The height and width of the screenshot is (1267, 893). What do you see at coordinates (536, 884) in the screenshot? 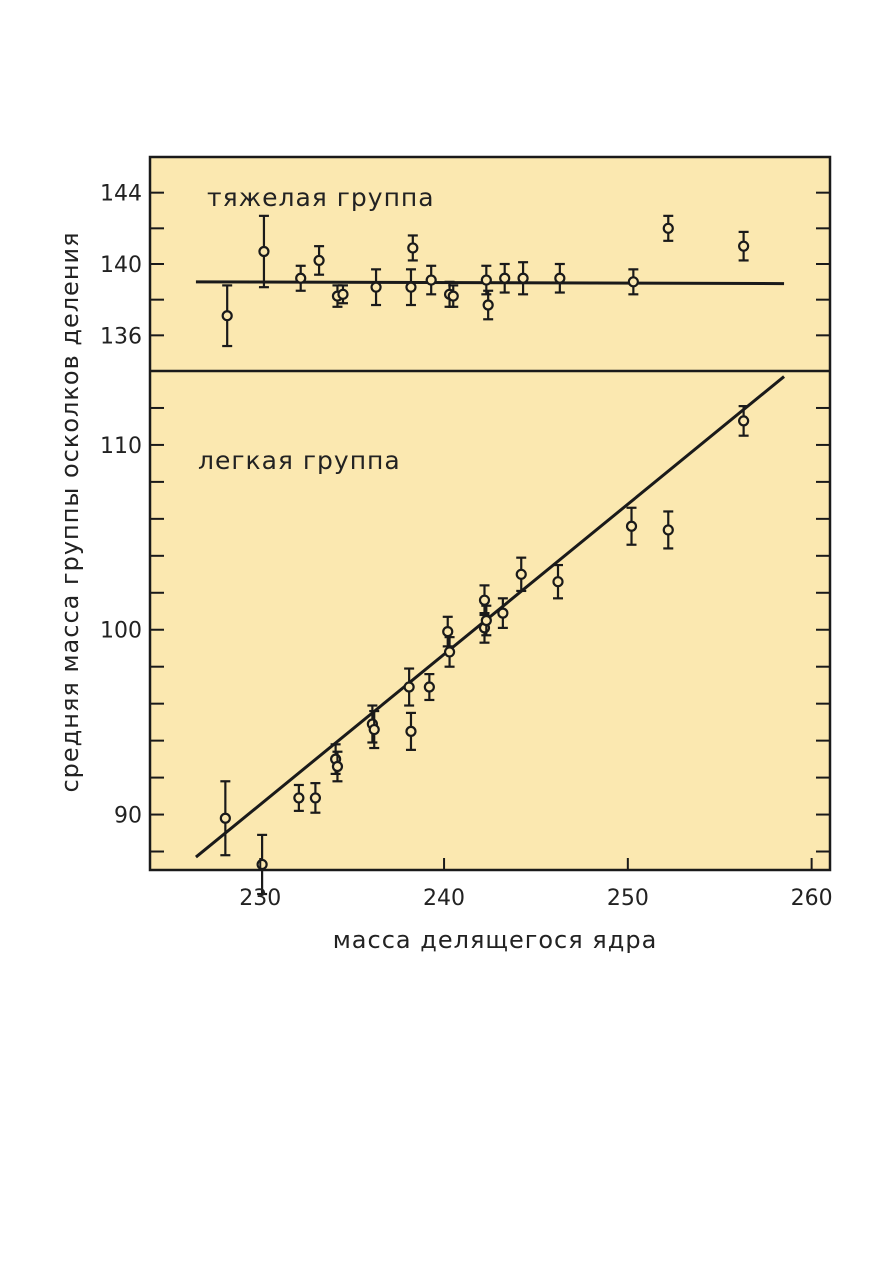
I see `x-axis: 230 240 250 260` at bounding box center [536, 884].